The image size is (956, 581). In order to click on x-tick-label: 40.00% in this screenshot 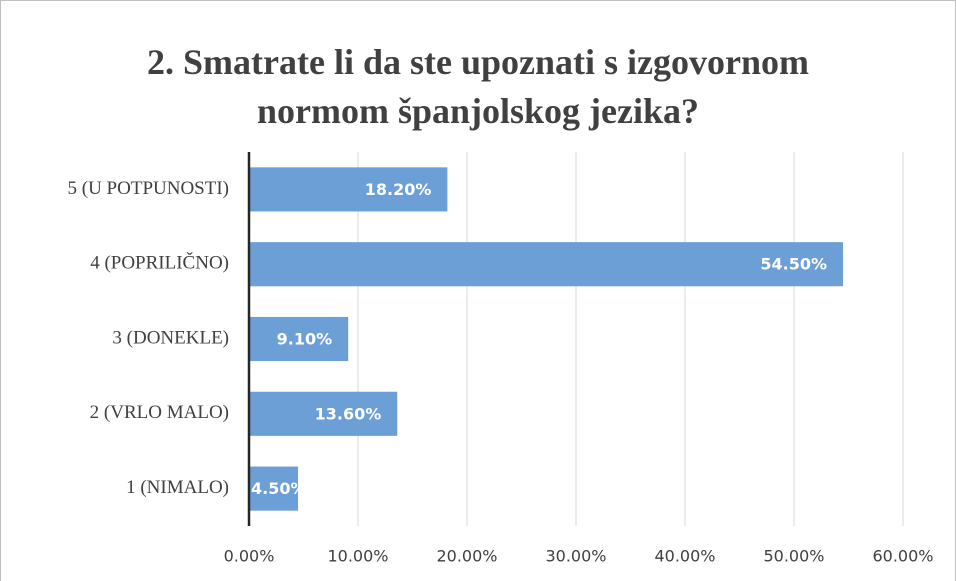, I will do `click(684, 556)`.